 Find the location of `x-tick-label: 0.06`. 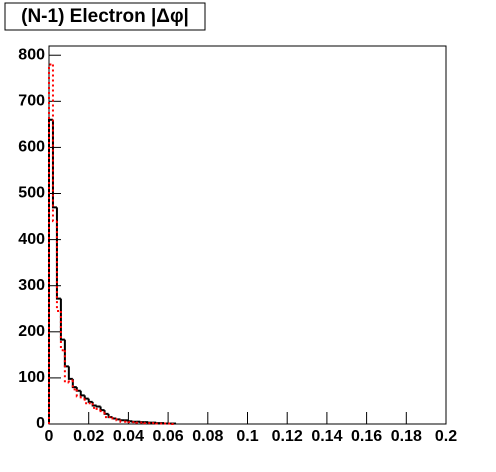

x-tick-label: 0.06 is located at coordinates (168, 436).